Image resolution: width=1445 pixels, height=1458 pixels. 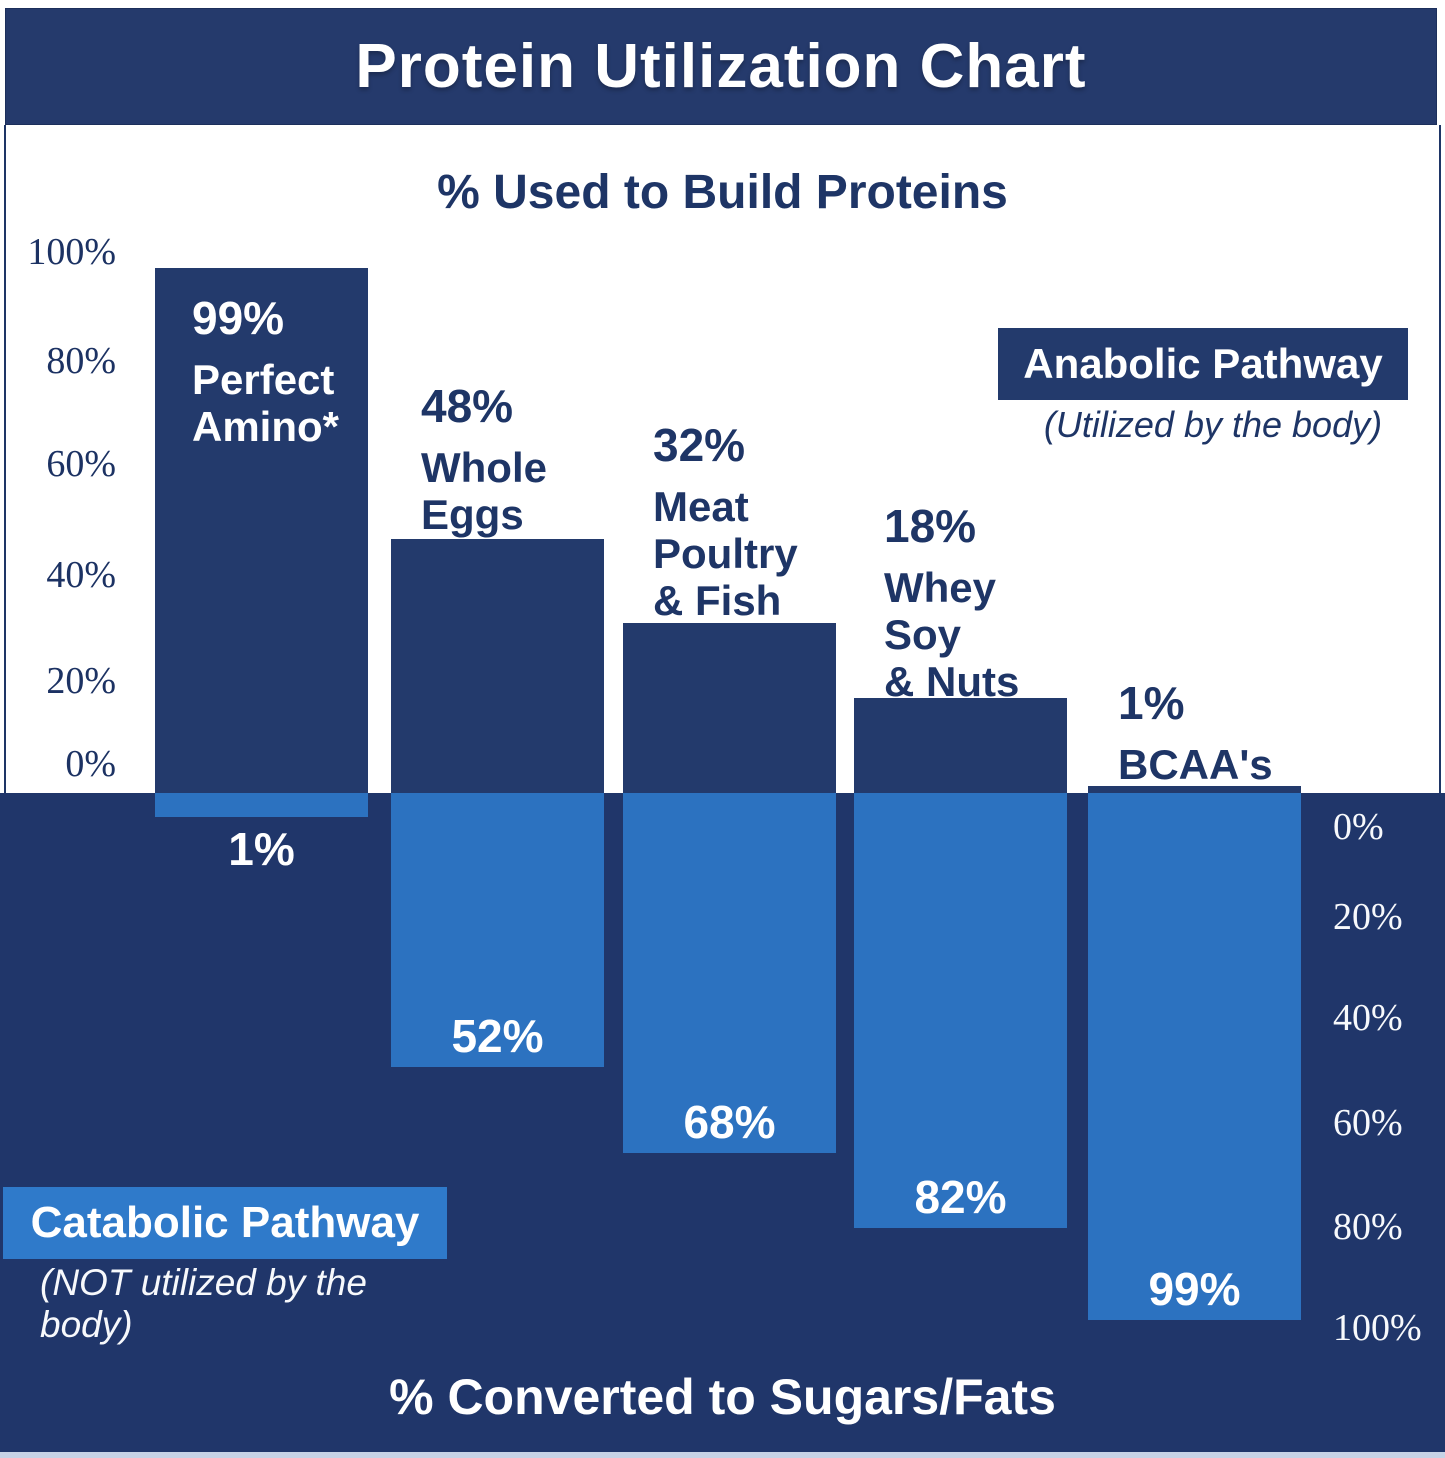 I want to click on catabolic-value-label: 68%, so click(x=729, y=1122).